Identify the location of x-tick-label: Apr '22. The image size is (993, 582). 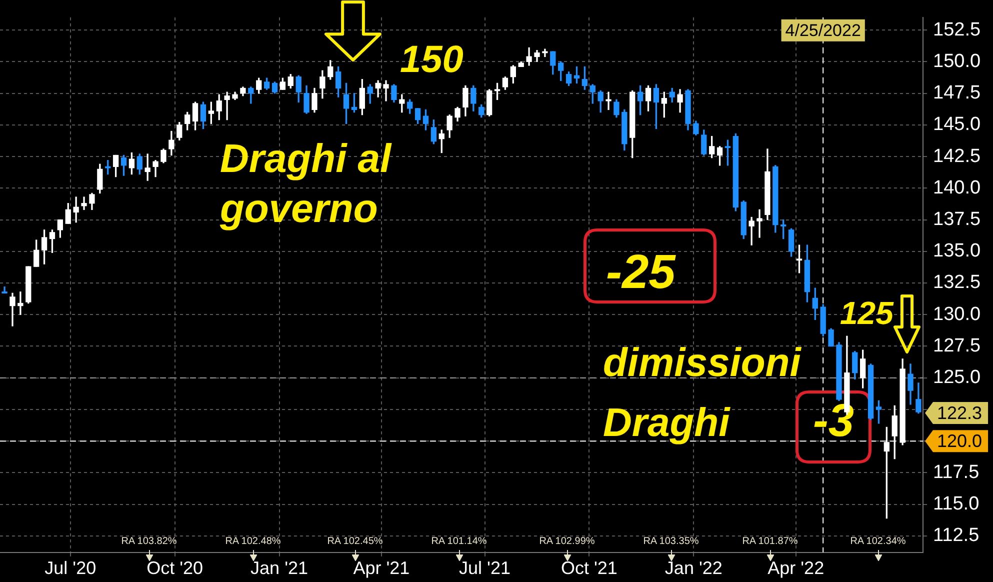
(796, 568).